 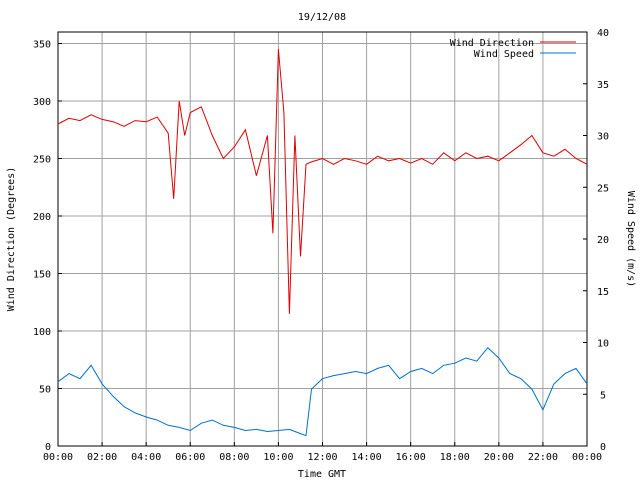 I want to click on y-right-tick-label: 10, so click(x=603, y=344).